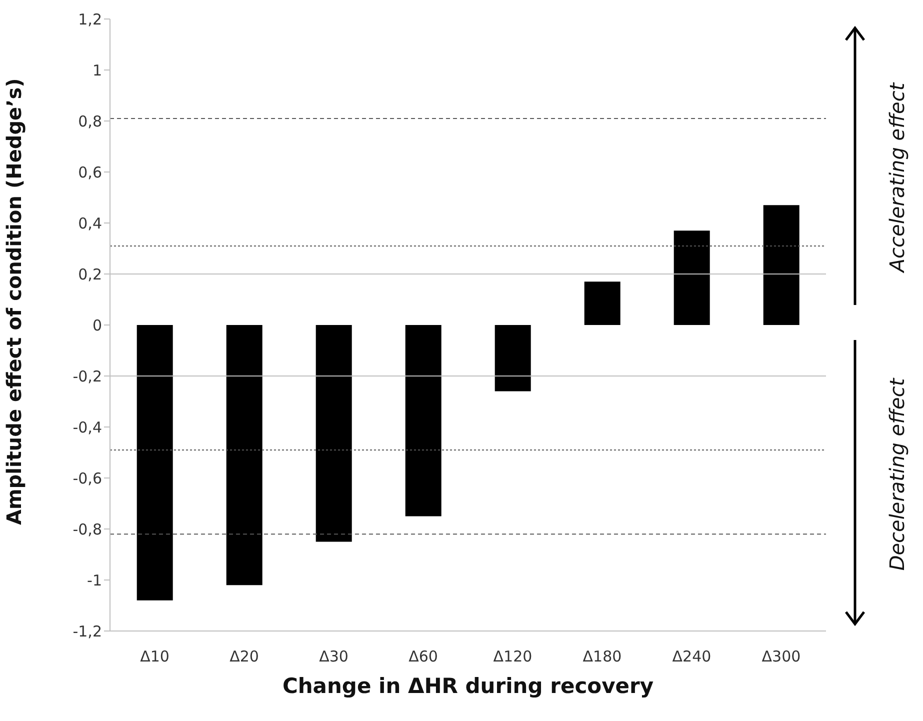  I want to click on y-tick-label: -0,4, so click(87, 427).